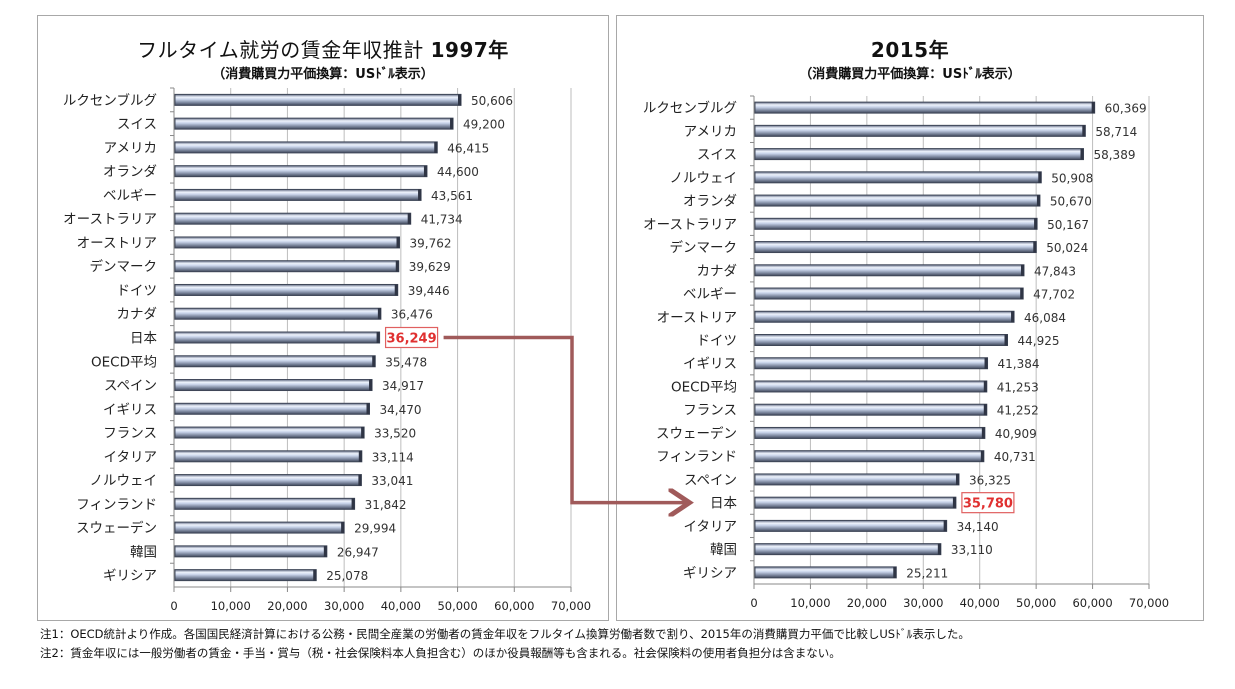 The height and width of the screenshot is (689, 1235). Describe the element at coordinates (403, 386) in the screenshot. I see `value-label: 34,917` at that location.